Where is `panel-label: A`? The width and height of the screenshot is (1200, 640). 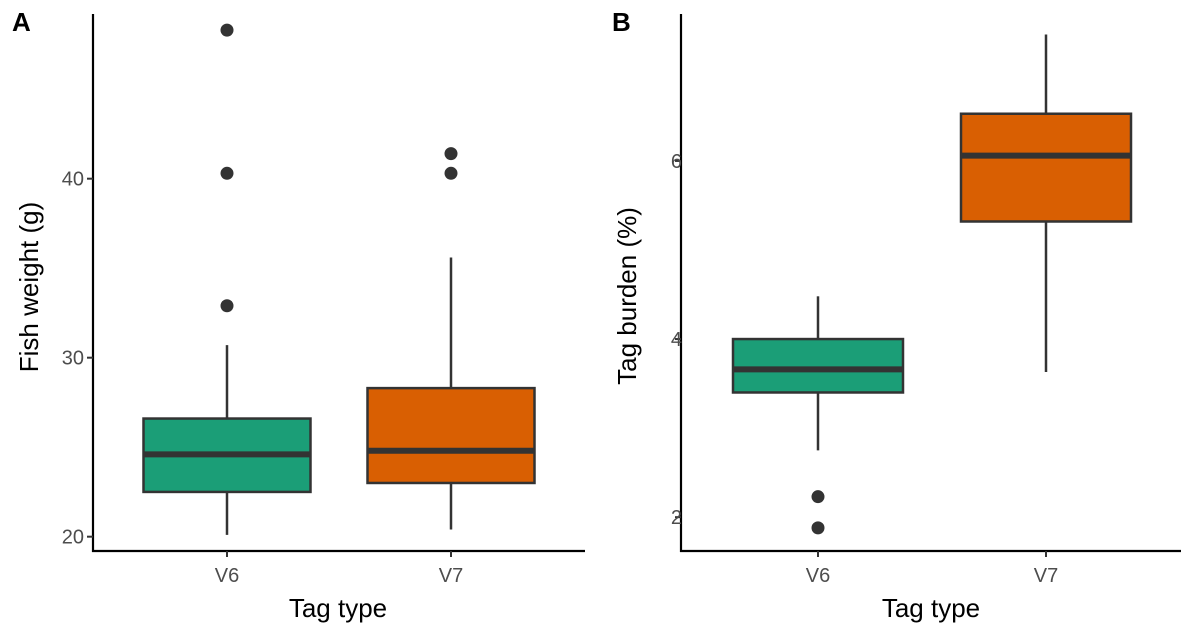
panel-label: A is located at coordinates (21, 22).